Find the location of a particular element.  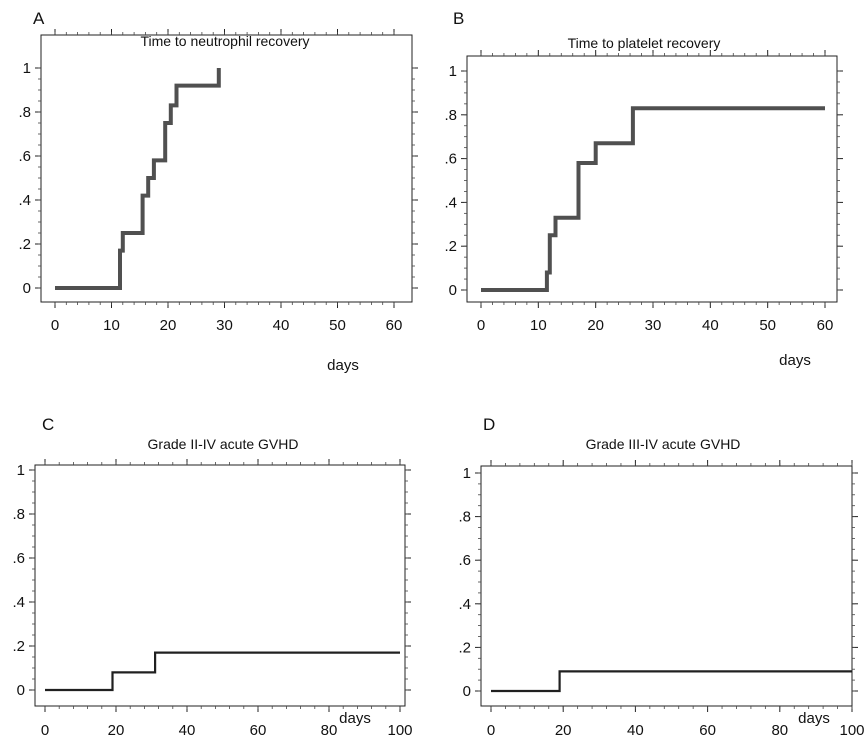

panel-a-x-tick-label: 60 is located at coordinates (394, 325).